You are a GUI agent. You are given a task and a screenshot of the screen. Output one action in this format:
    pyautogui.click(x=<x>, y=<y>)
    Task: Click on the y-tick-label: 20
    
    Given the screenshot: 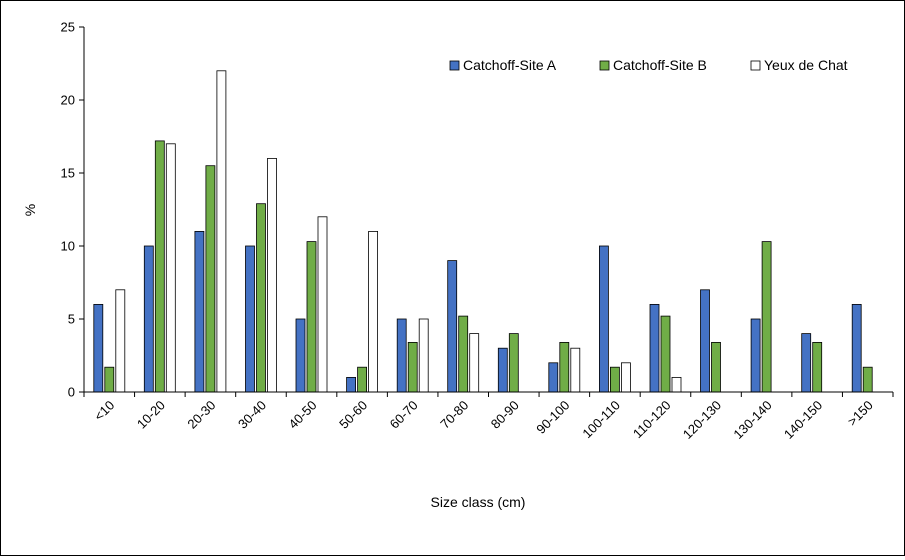 What is the action you would take?
    pyautogui.click(x=68, y=100)
    